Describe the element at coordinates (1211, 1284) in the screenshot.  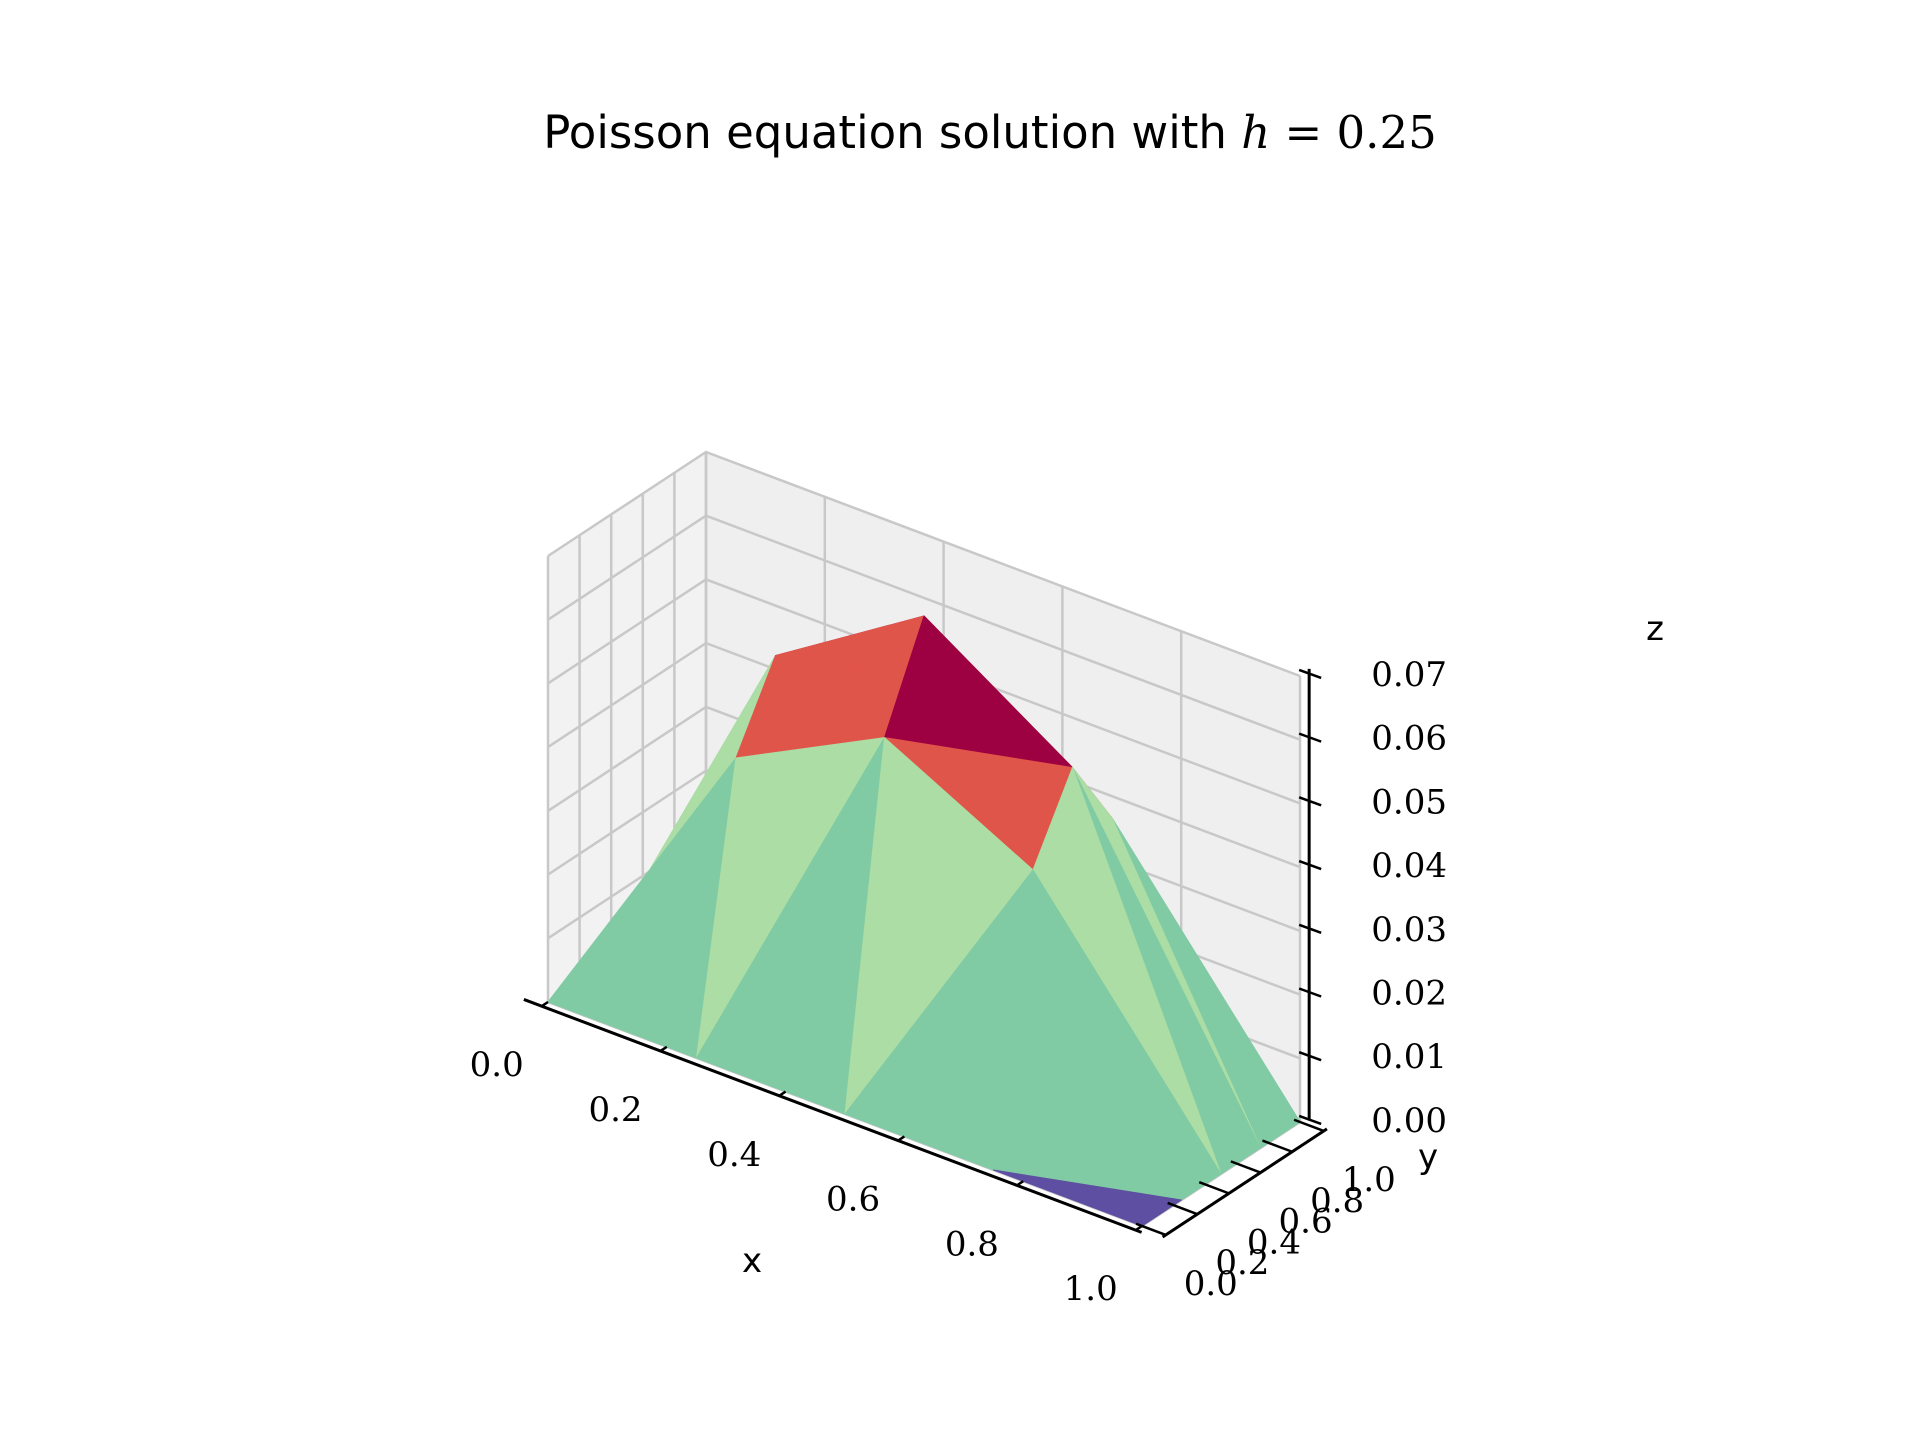
I see `y-tick-label: 0.0` at that location.